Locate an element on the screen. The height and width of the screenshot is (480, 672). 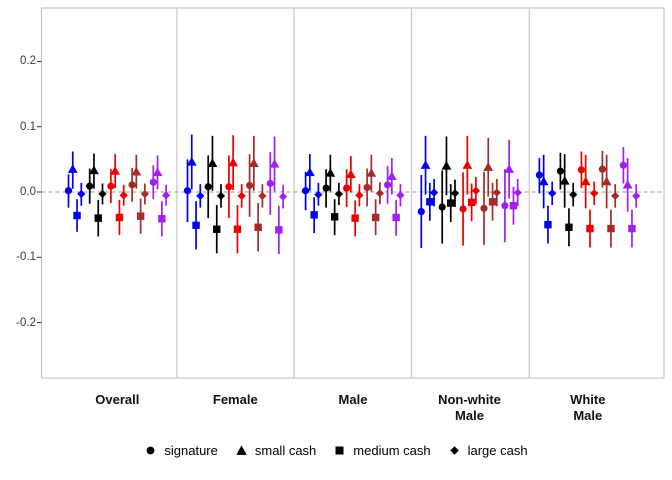
legend-label: medium cash is located at coordinates (392, 450).